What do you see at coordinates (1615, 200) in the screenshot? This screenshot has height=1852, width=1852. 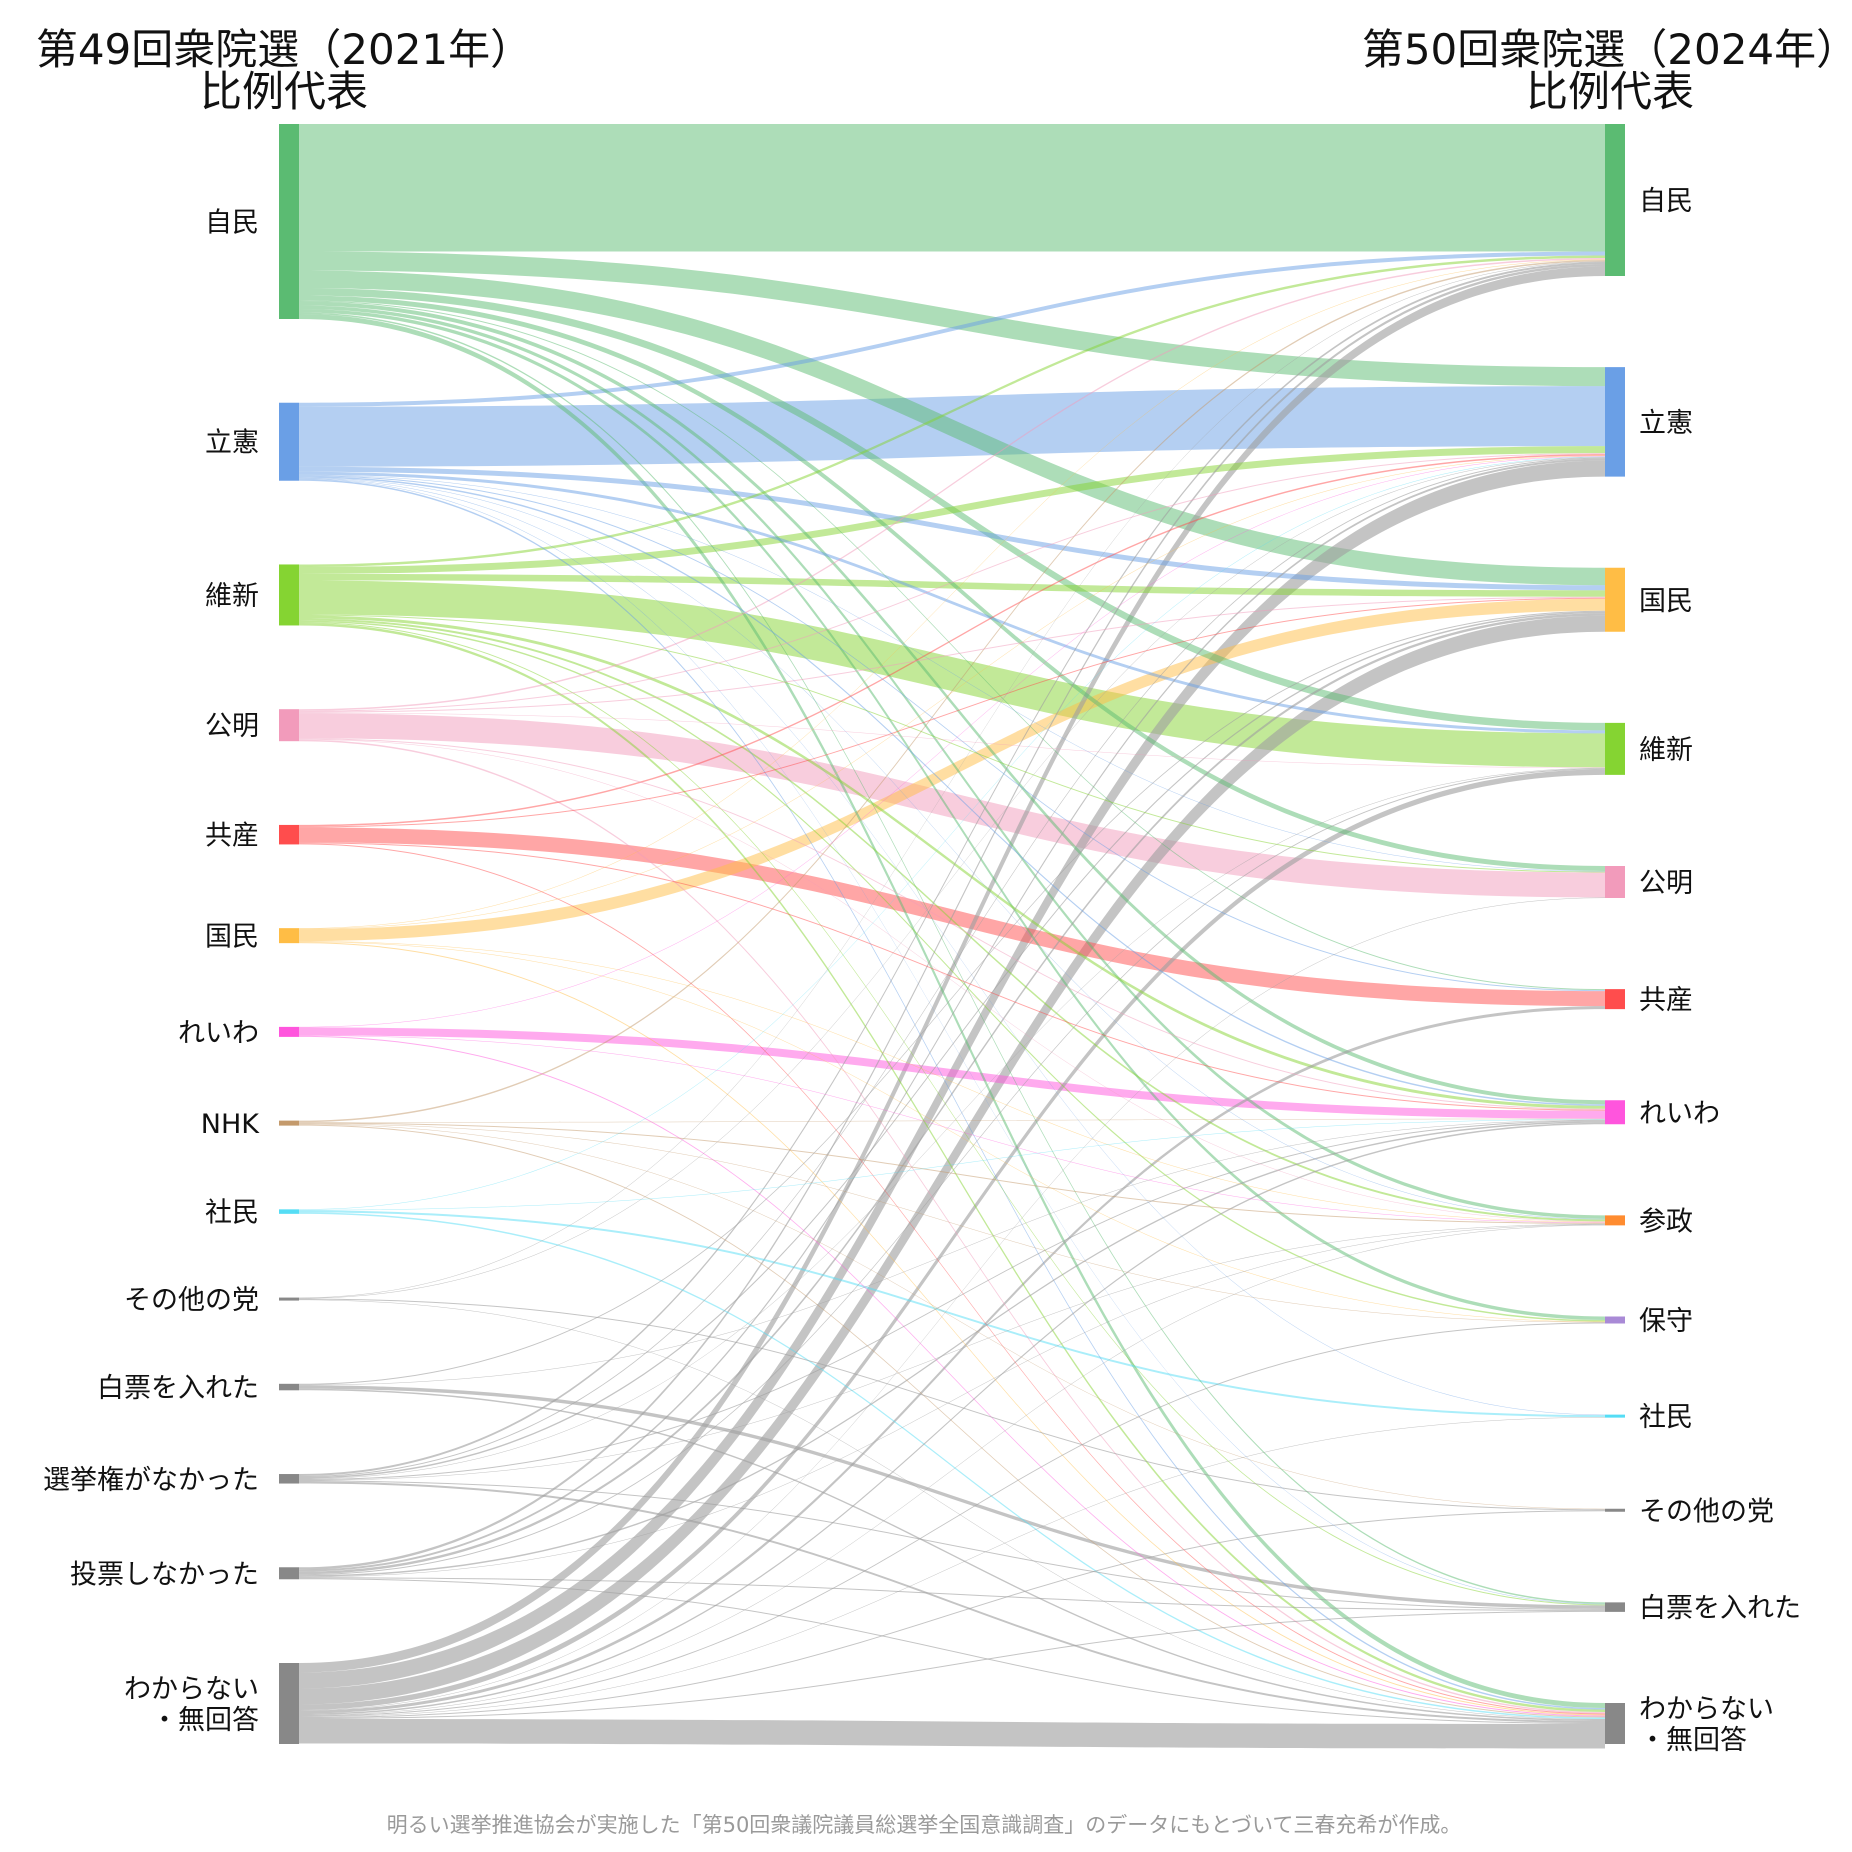 I see `right-node-jimin` at bounding box center [1615, 200].